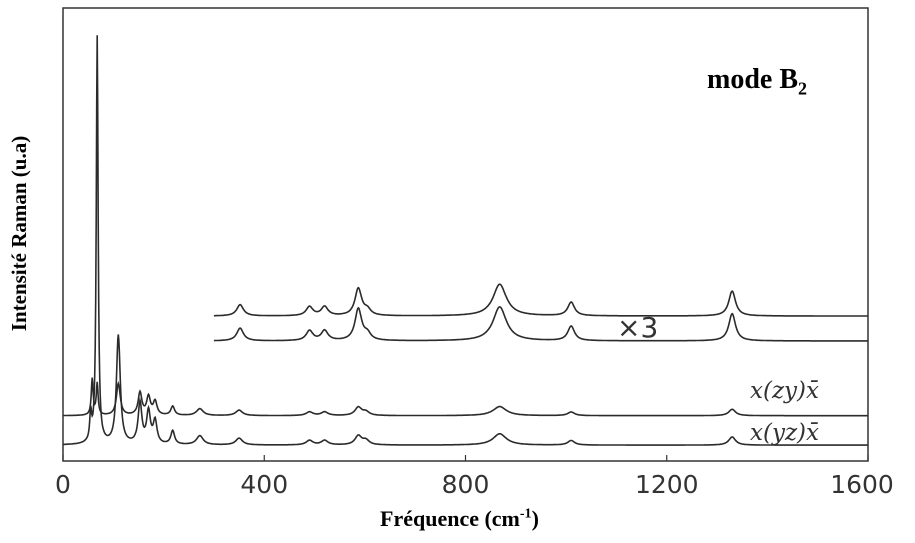  What do you see at coordinates (638, 327) in the screenshot?
I see `scale-factor-label: ×3` at bounding box center [638, 327].